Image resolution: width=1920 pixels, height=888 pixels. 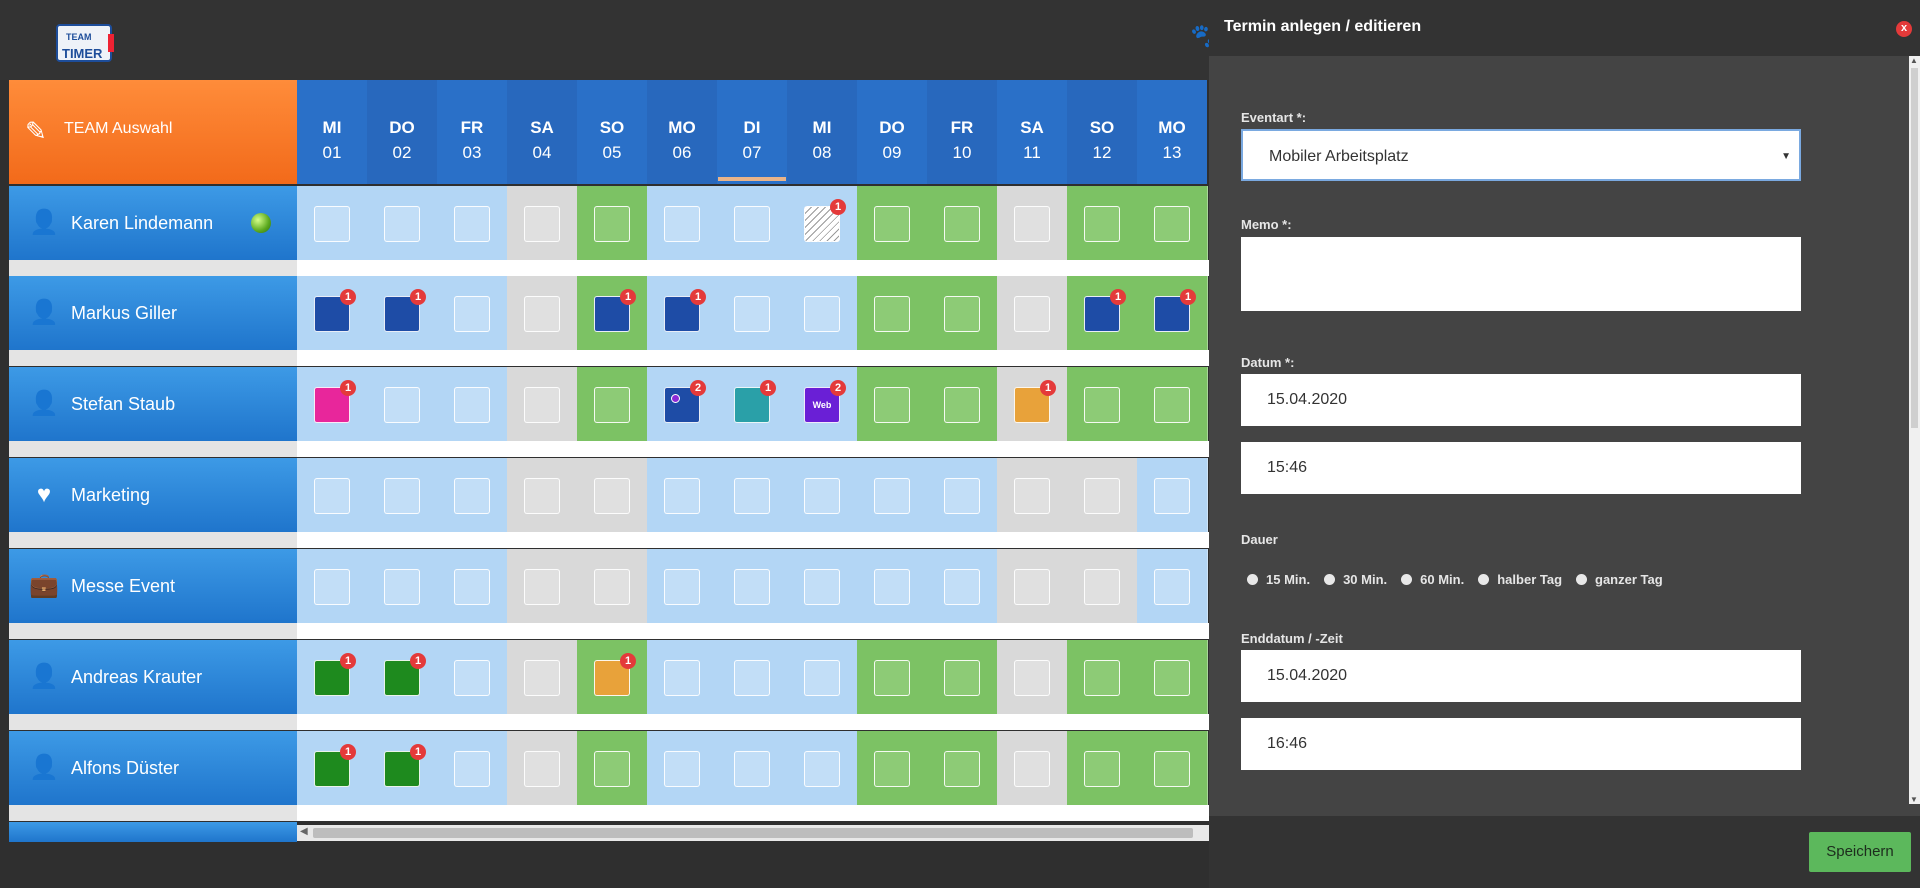 What do you see at coordinates (1521, 676) in the screenshot?
I see `end-date-input: 15.04.2020` at bounding box center [1521, 676].